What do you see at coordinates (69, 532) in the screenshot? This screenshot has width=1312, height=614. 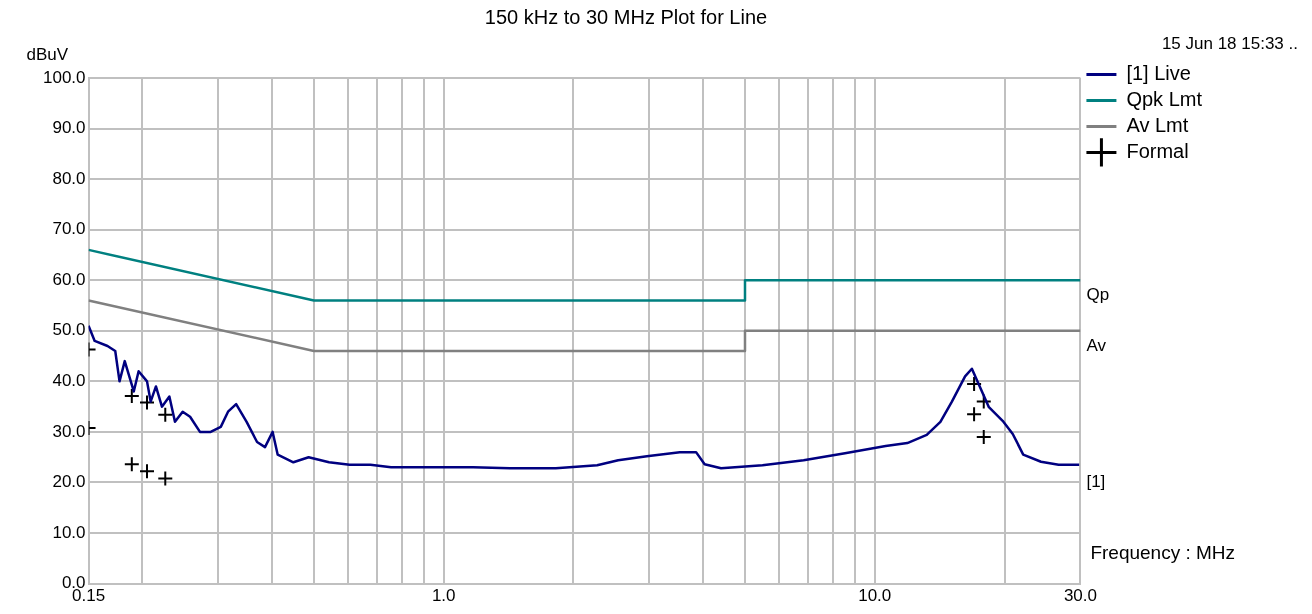 I see `y-tick-label: 10.0` at bounding box center [69, 532].